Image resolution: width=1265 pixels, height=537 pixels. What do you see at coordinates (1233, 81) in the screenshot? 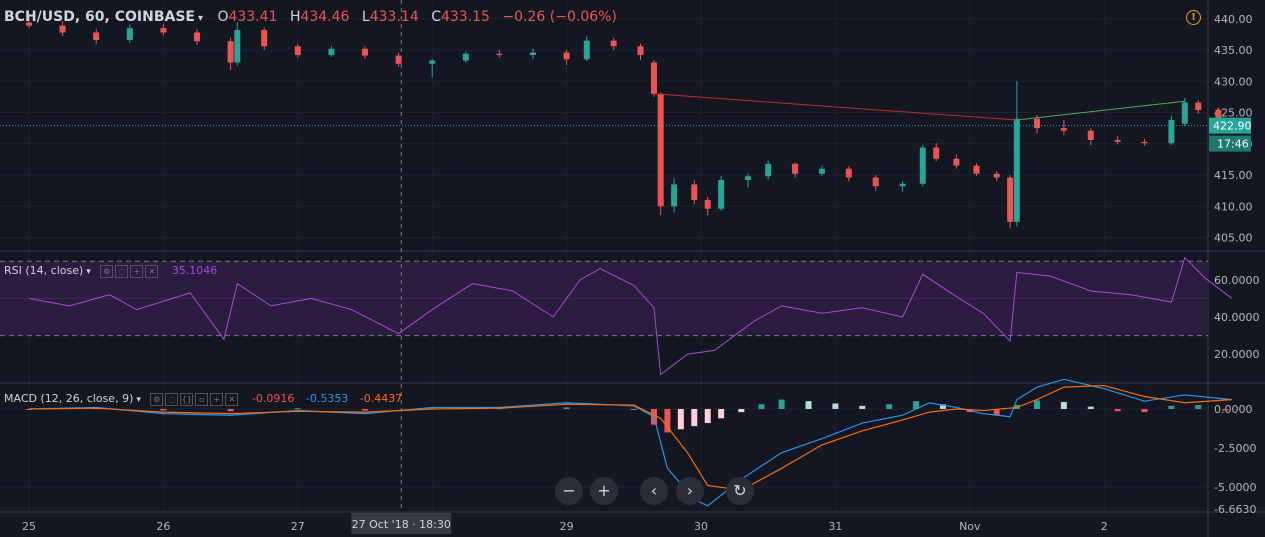
I see `price-axis-tick: 430.00` at bounding box center [1233, 81].